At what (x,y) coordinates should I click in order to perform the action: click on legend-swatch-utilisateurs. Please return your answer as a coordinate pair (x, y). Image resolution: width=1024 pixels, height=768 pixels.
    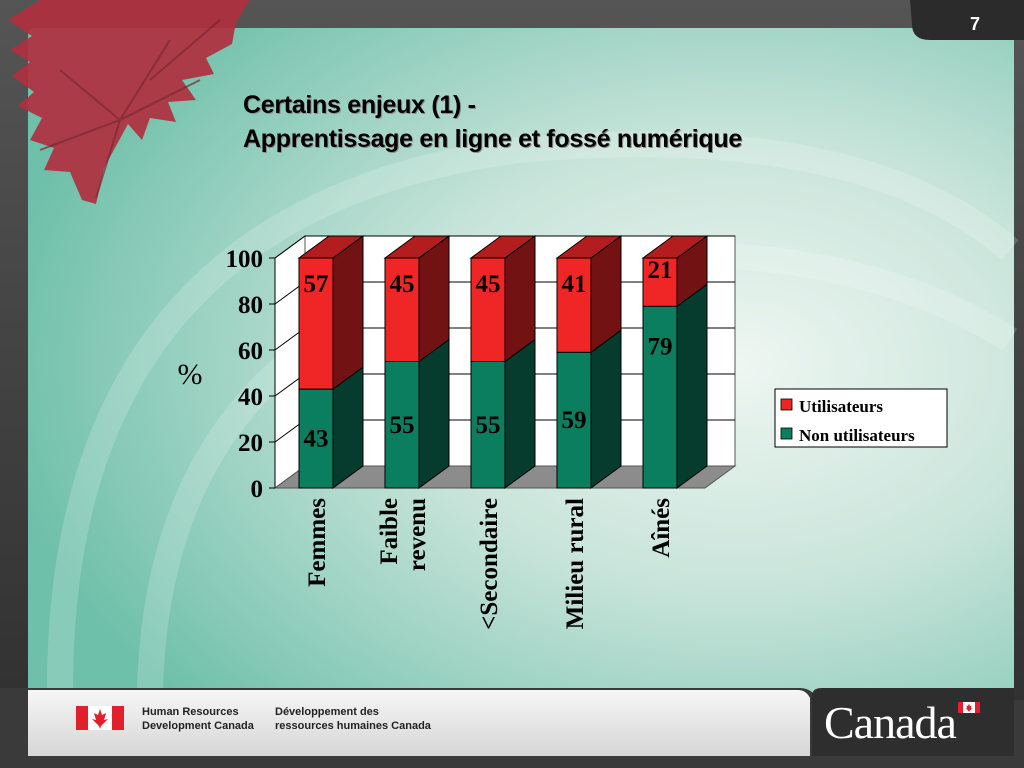
    Looking at the image, I should click on (786, 404).